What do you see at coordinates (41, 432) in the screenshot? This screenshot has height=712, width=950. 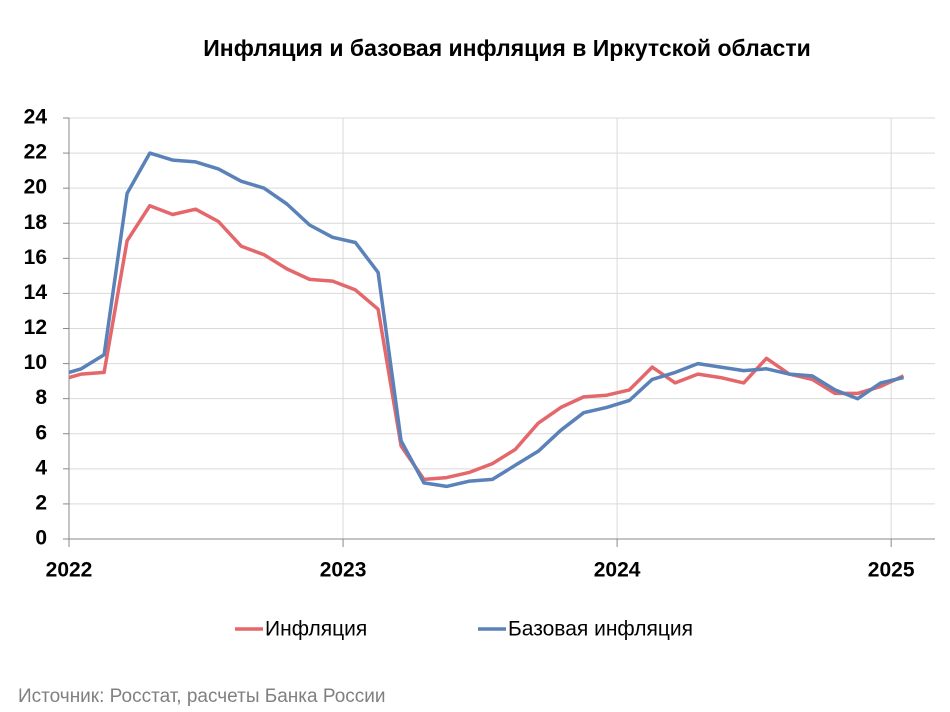 I see `y-tick-label: 6` at bounding box center [41, 432].